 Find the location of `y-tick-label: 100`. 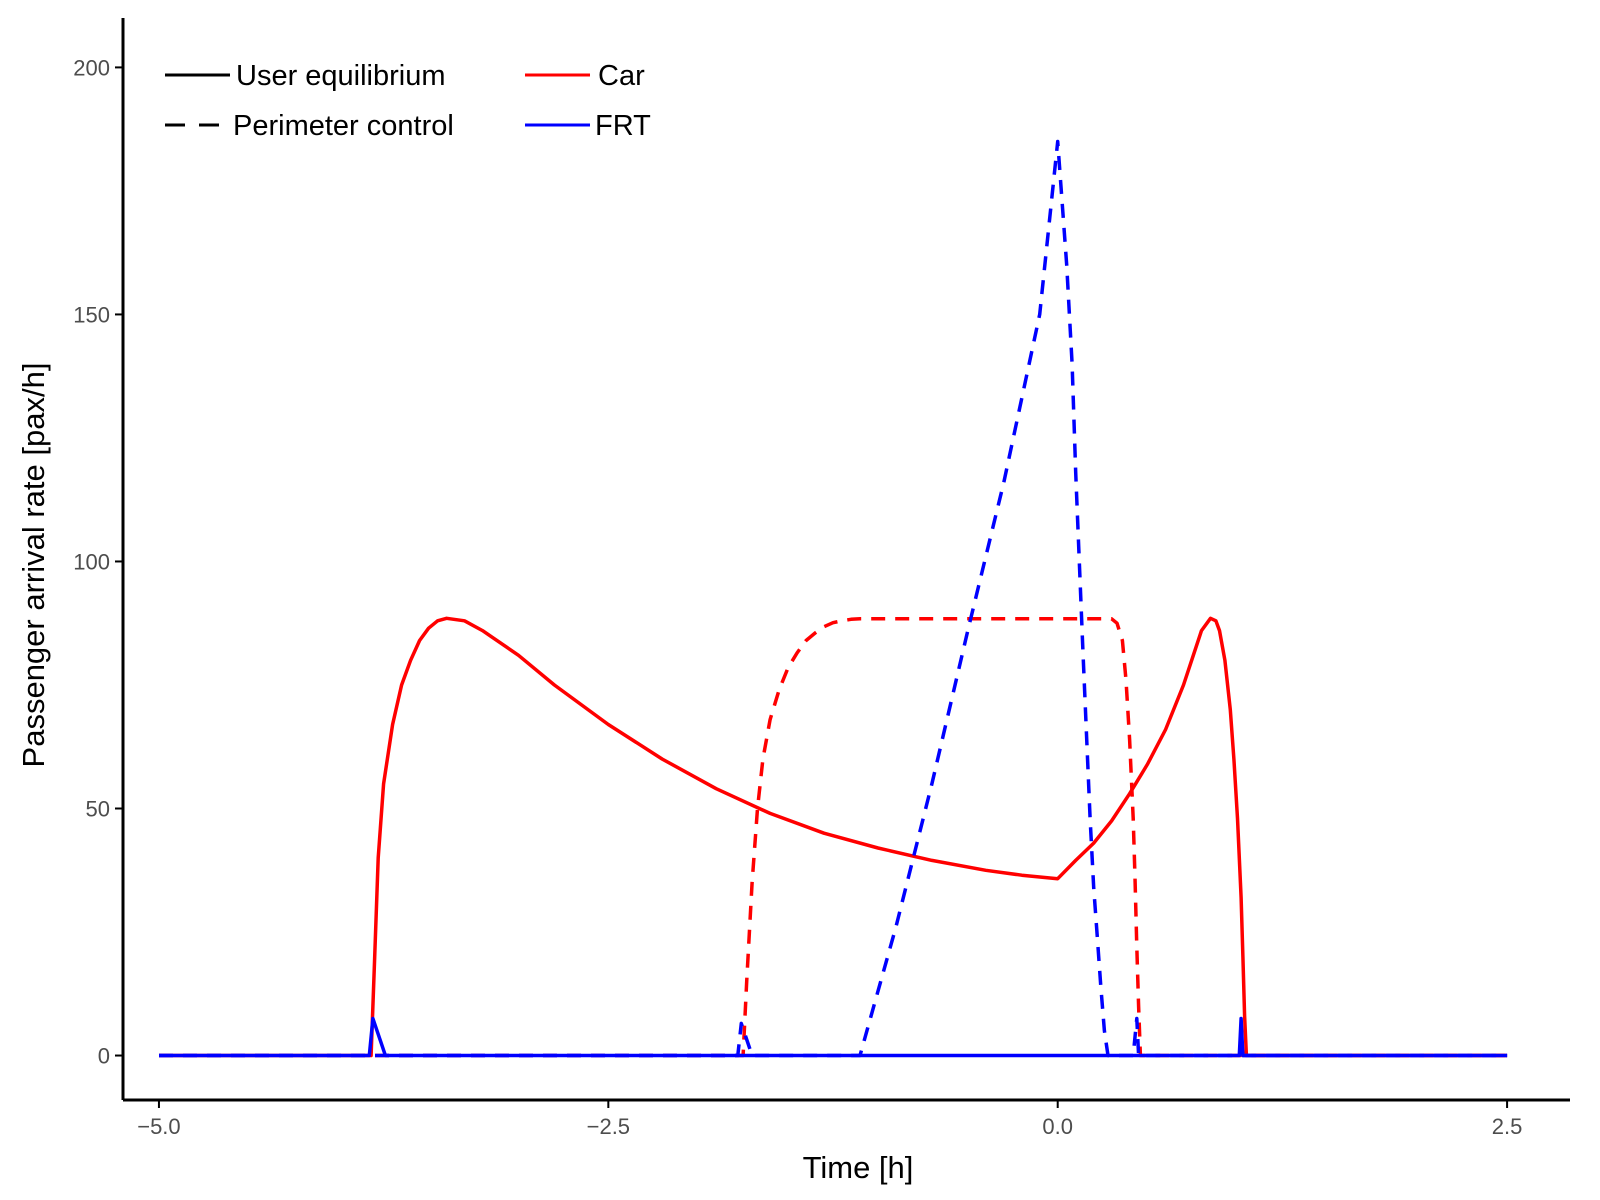

y-tick-label: 100 is located at coordinates (91, 561).